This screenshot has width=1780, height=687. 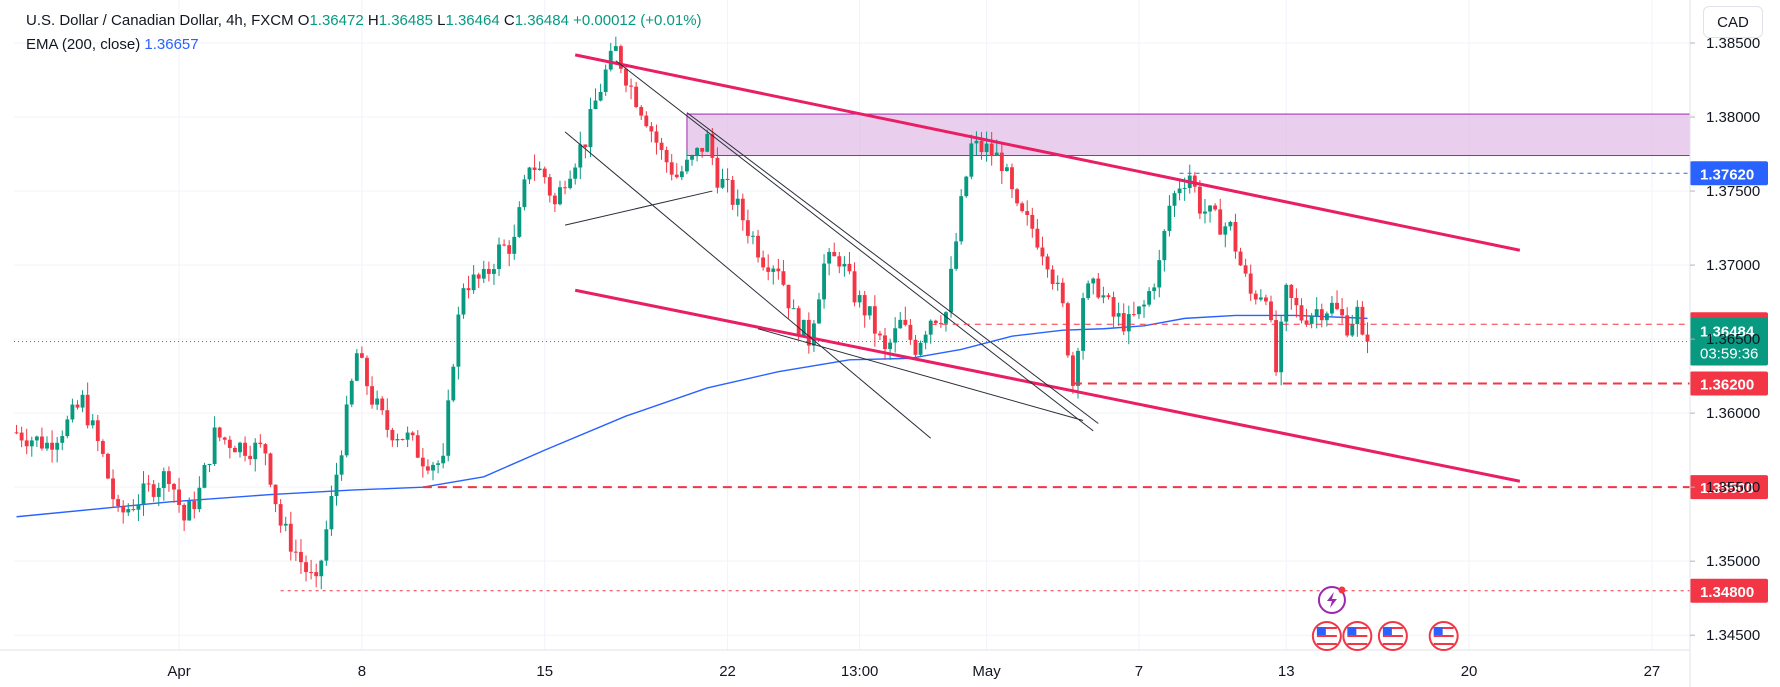 I want to click on ema-label: EMA (200, close), so click(x=83, y=44).